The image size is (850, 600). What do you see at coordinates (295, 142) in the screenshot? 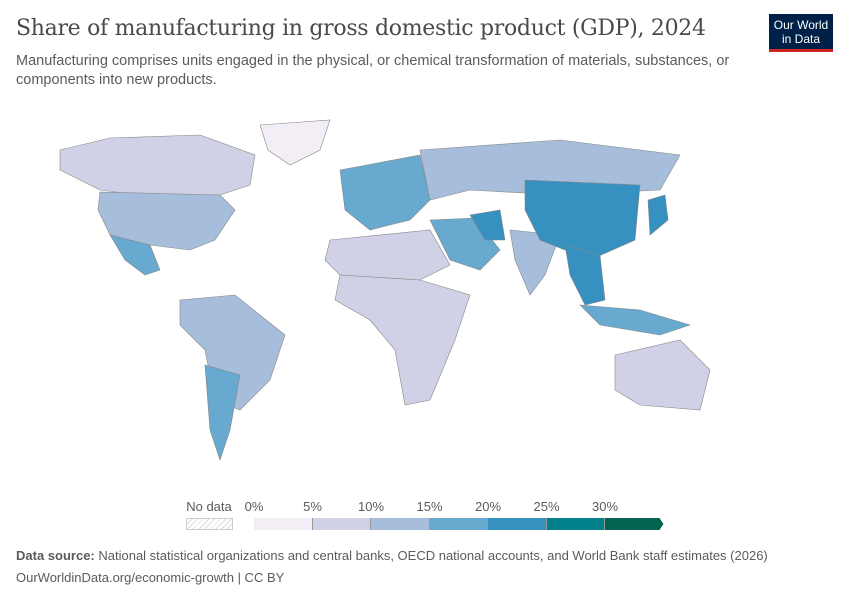
I see `country-greenland` at bounding box center [295, 142].